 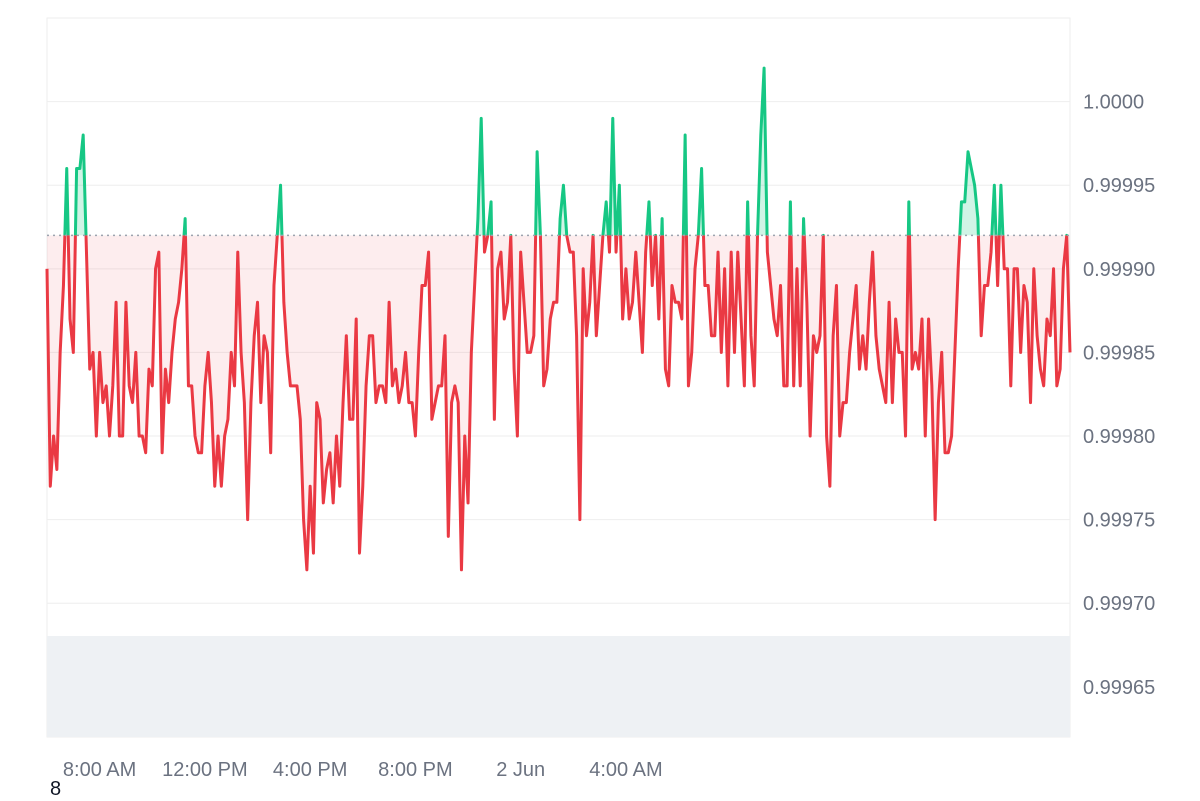 I want to click on x-tick-label: 4:00 AM, so click(x=625, y=770).